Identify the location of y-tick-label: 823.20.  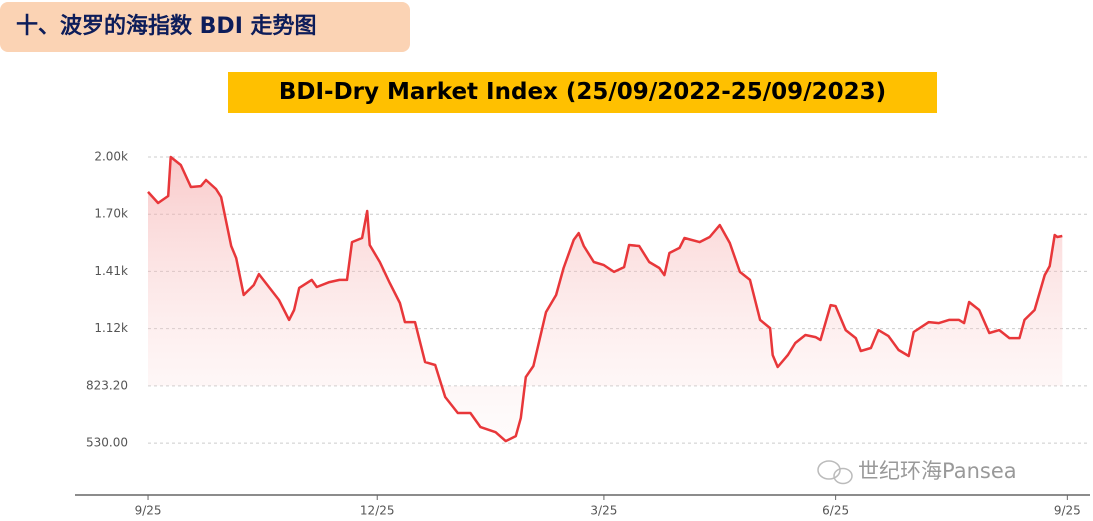
(107, 385).